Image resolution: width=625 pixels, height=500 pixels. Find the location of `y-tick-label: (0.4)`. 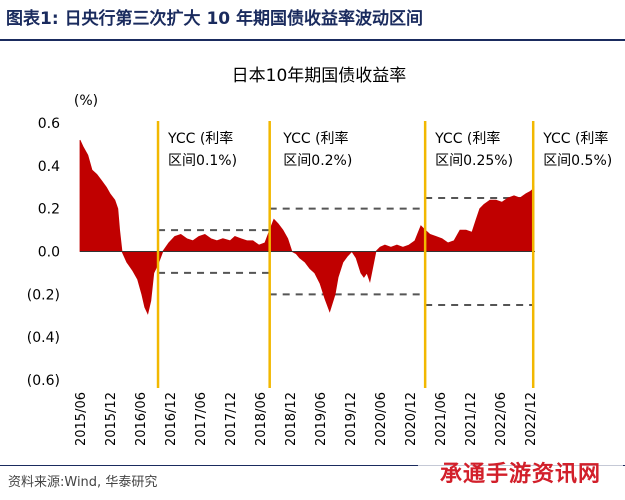

y-tick-label: (0.4) is located at coordinates (43, 338).